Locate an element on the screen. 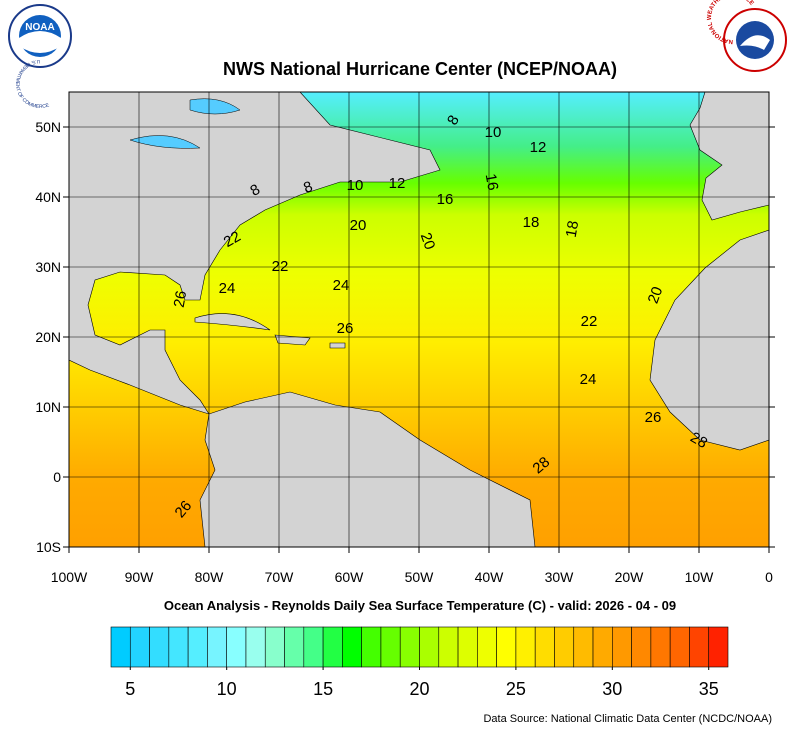  x-tick-label: 10W is located at coordinates (700, 577).